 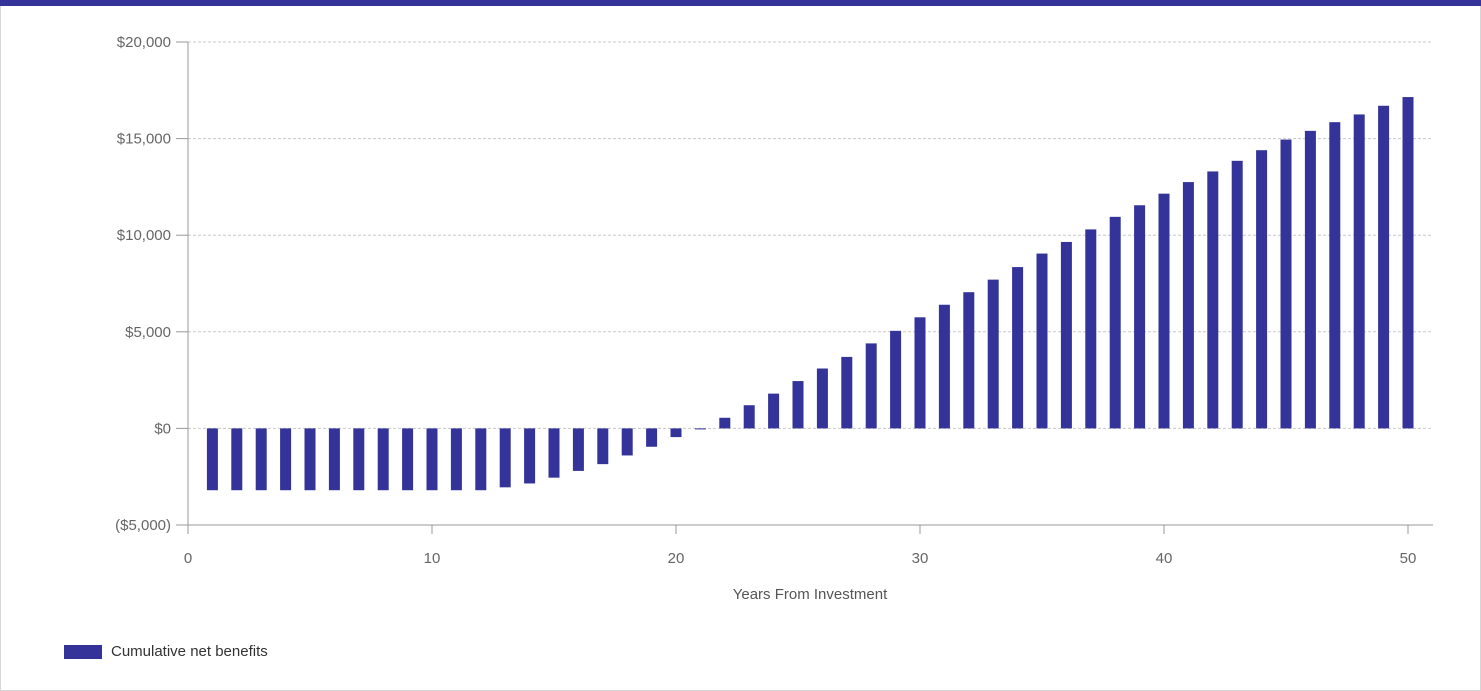 I want to click on legend-swatch, so click(x=83, y=651).